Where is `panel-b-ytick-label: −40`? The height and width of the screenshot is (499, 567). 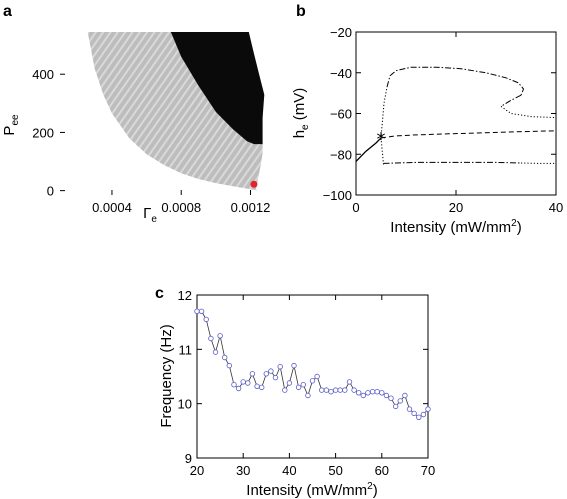
panel-b-ytick-label: −40 is located at coordinates (341, 73).